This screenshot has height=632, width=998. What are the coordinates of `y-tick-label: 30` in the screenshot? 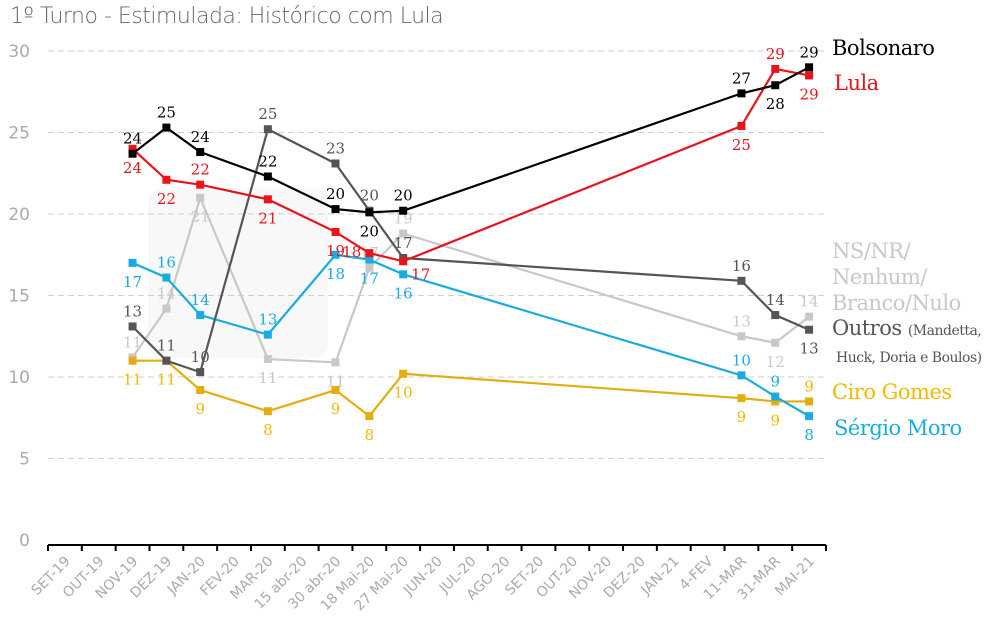 It's located at (19, 52).